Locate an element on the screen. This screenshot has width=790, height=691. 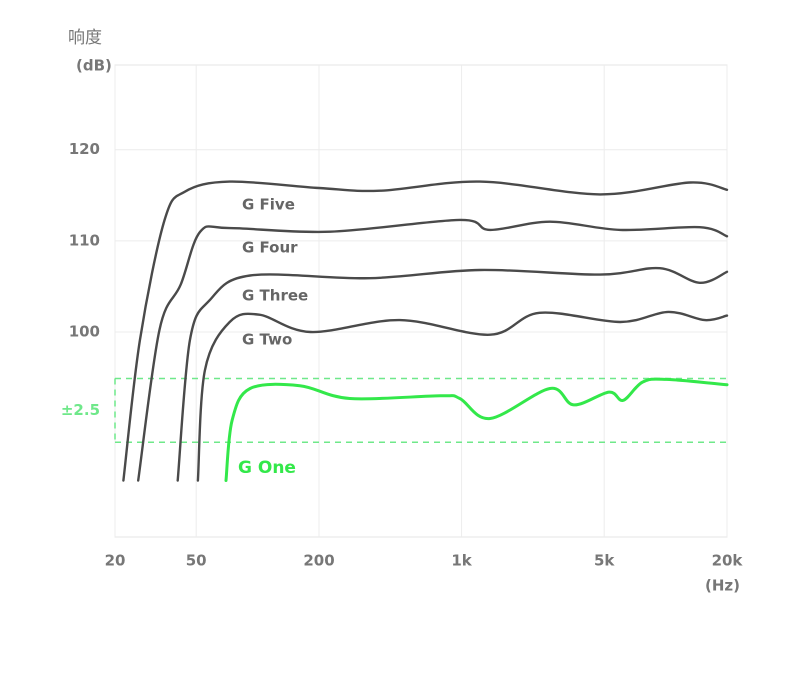
x-tick-label: 5k is located at coordinates (604, 561).